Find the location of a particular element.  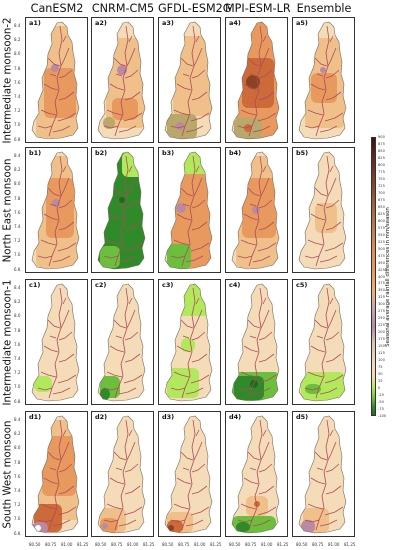

map-panel-c5: c5) is located at coordinates (323, 342).